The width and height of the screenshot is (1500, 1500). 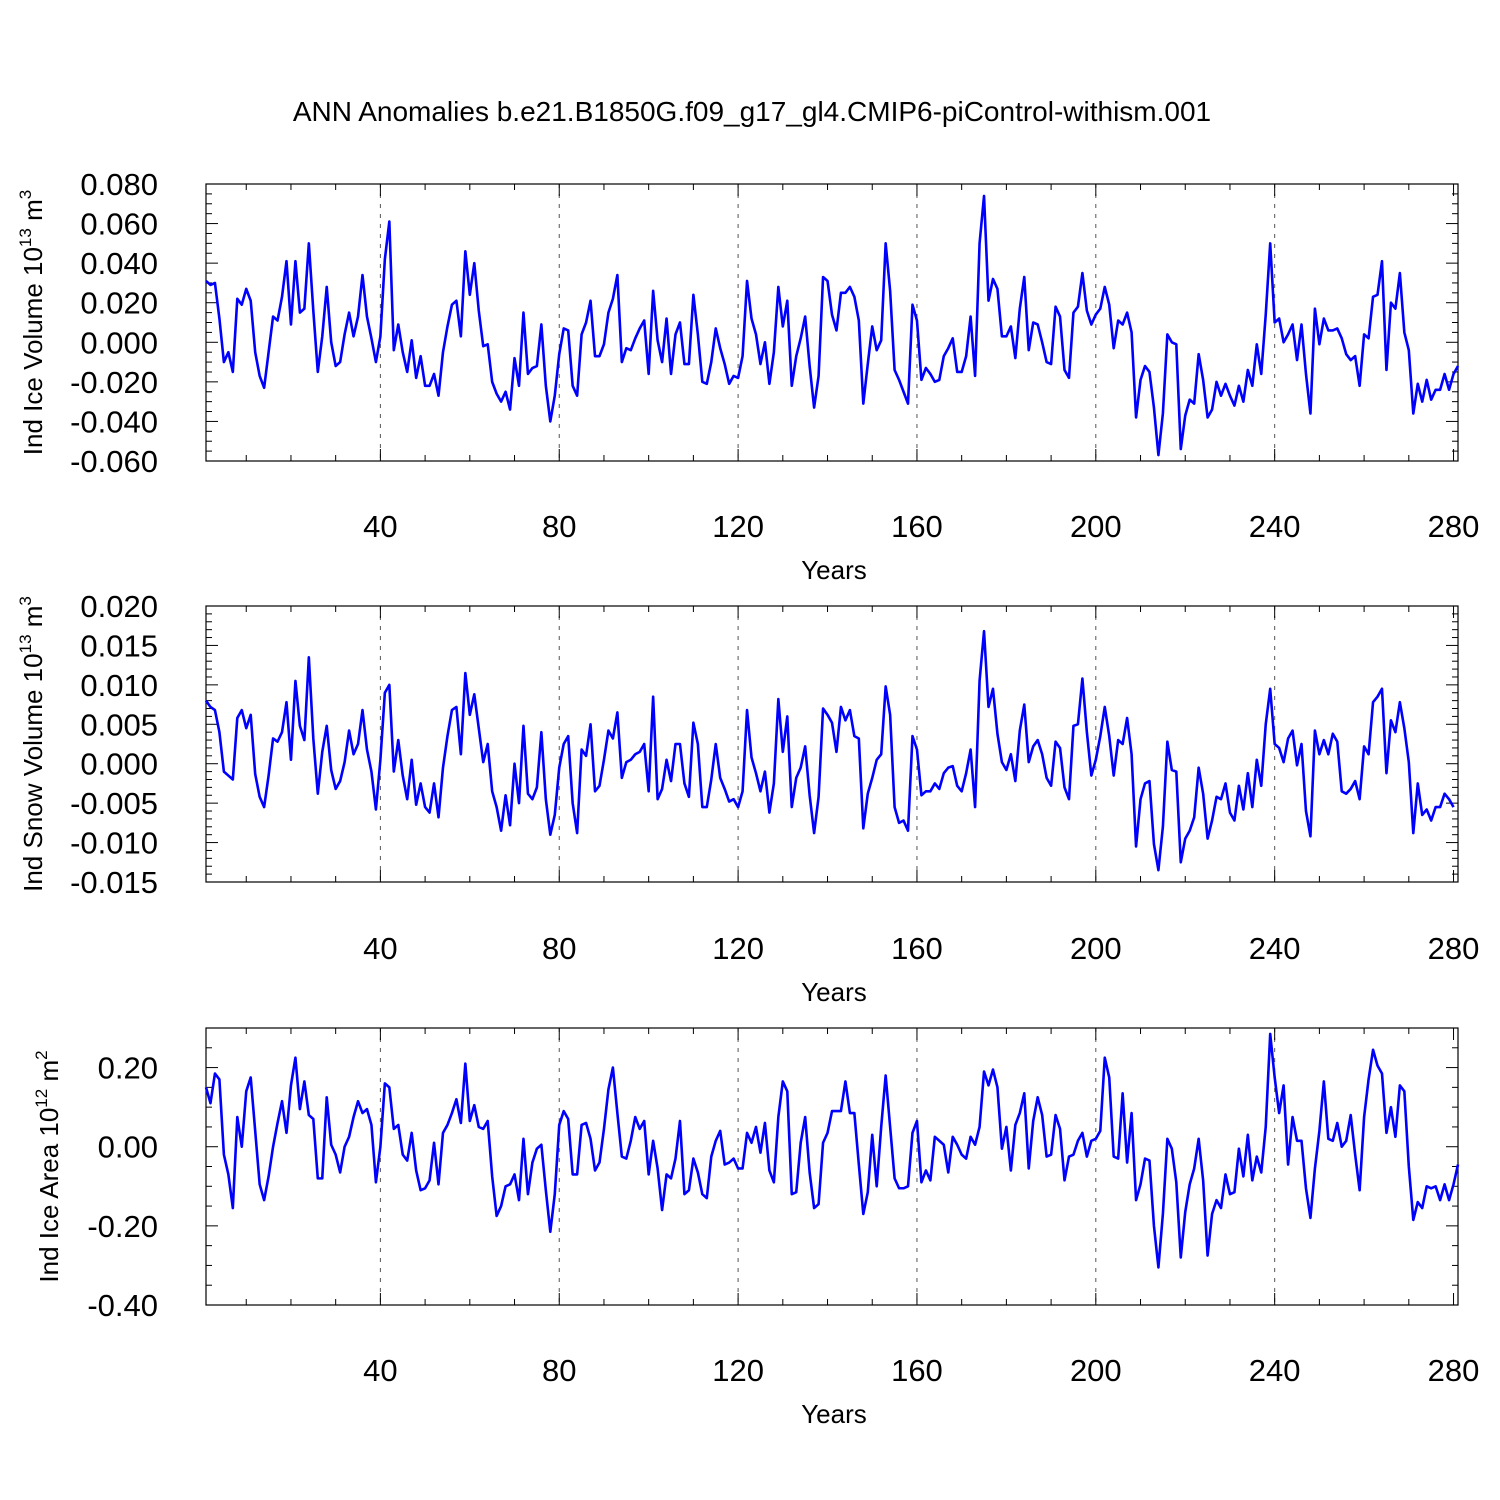 What do you see at coordinates (119, 645) in the screenshot?
I see `y-tick-label: 0.015` at bounding box center [119, 645].